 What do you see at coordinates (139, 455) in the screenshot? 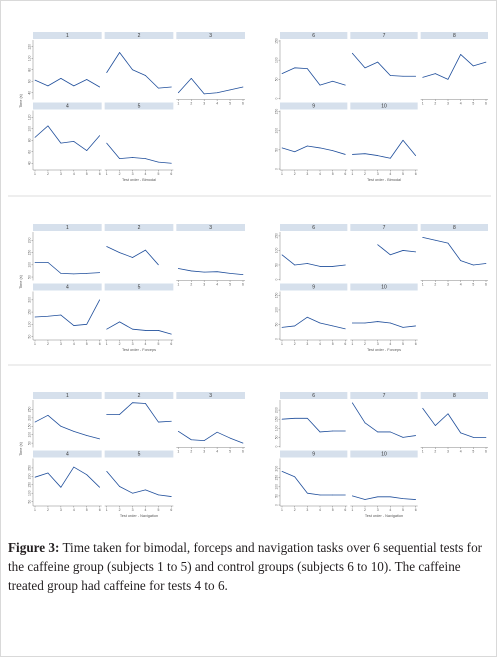
I see `panel-strip-label: 5` at bounding box center [139, 455].